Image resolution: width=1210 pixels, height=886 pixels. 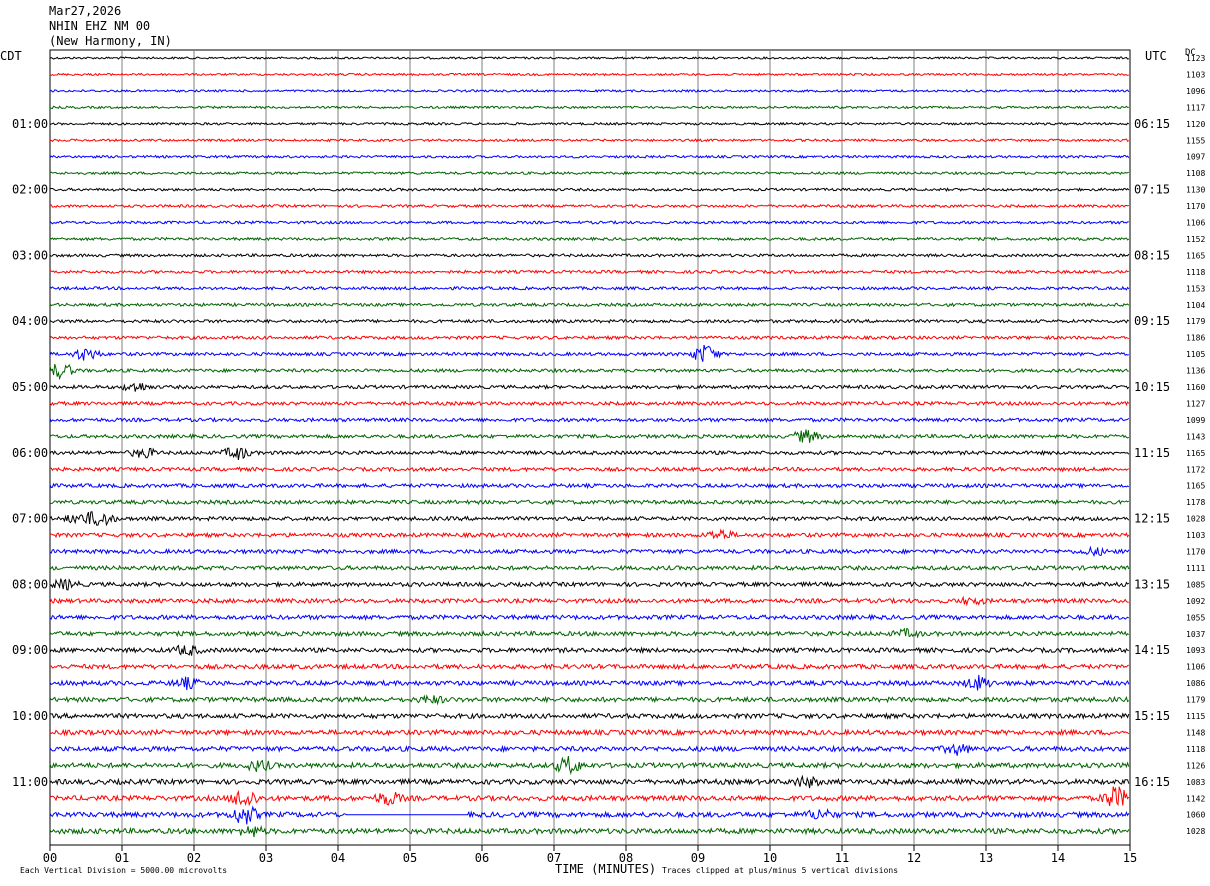 I want to click on dc-offset-label: 1111, so click(x=1195, y=568).